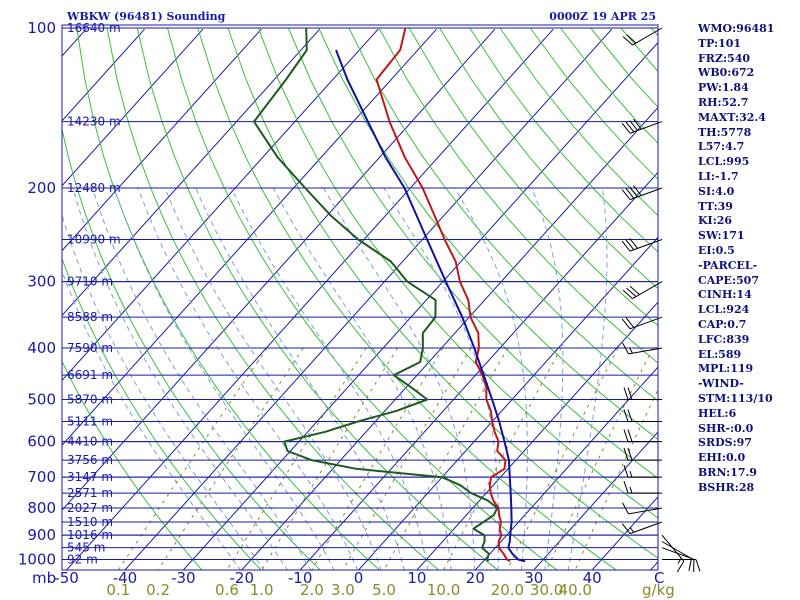  What do you see at coordinates (183, 578) in the screenshot?
I see `temperature-tick-label: -30` at bounding box center [183, 578].